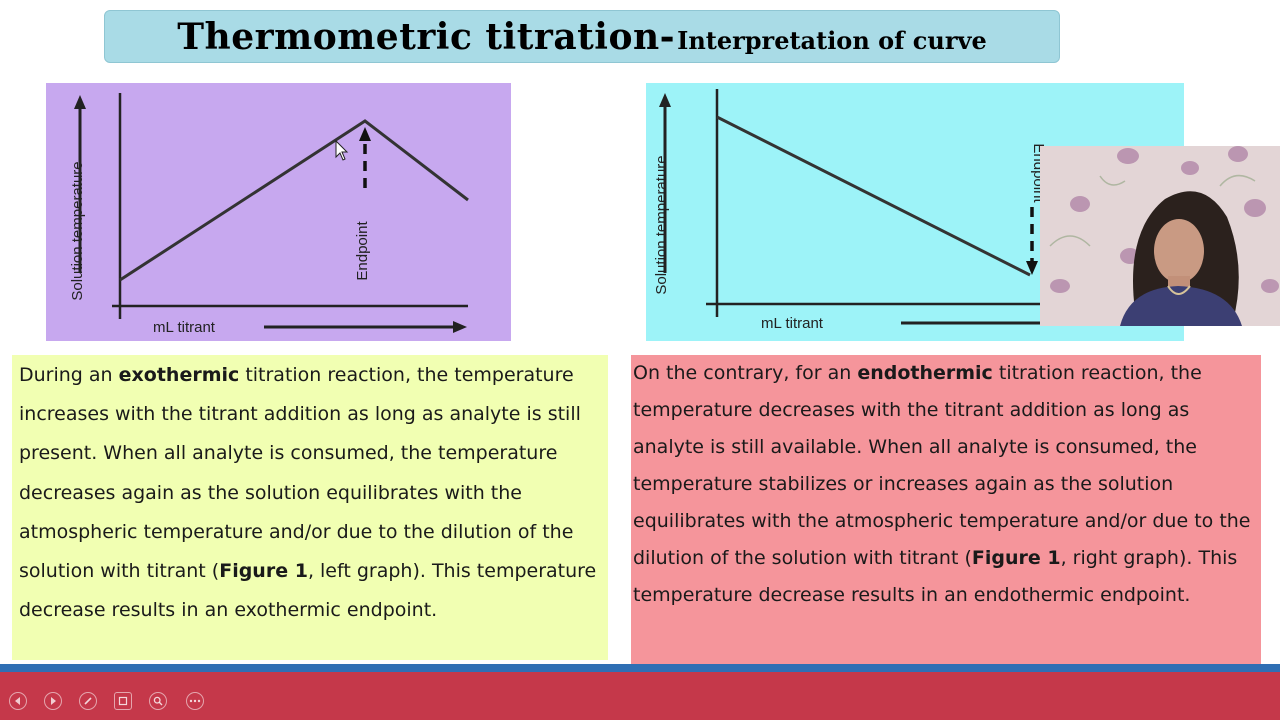 The width and height of the screenshot is (1280, 720). Describe the element at coordinates (88, 701) in the screenshot. I see `pen-icon` at that location.